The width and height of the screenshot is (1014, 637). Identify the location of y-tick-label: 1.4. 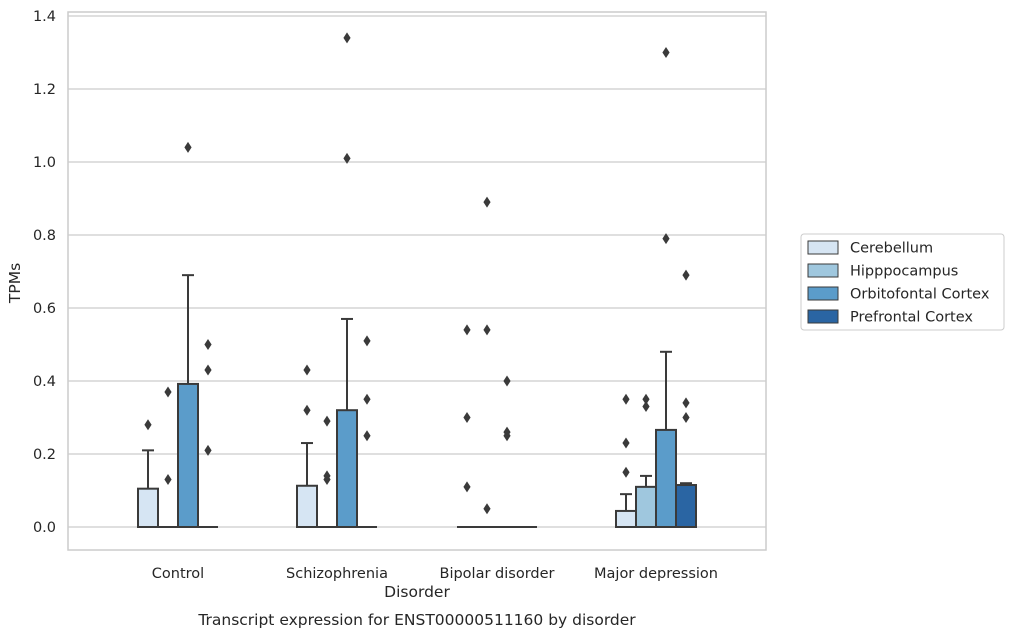
(44, 17).